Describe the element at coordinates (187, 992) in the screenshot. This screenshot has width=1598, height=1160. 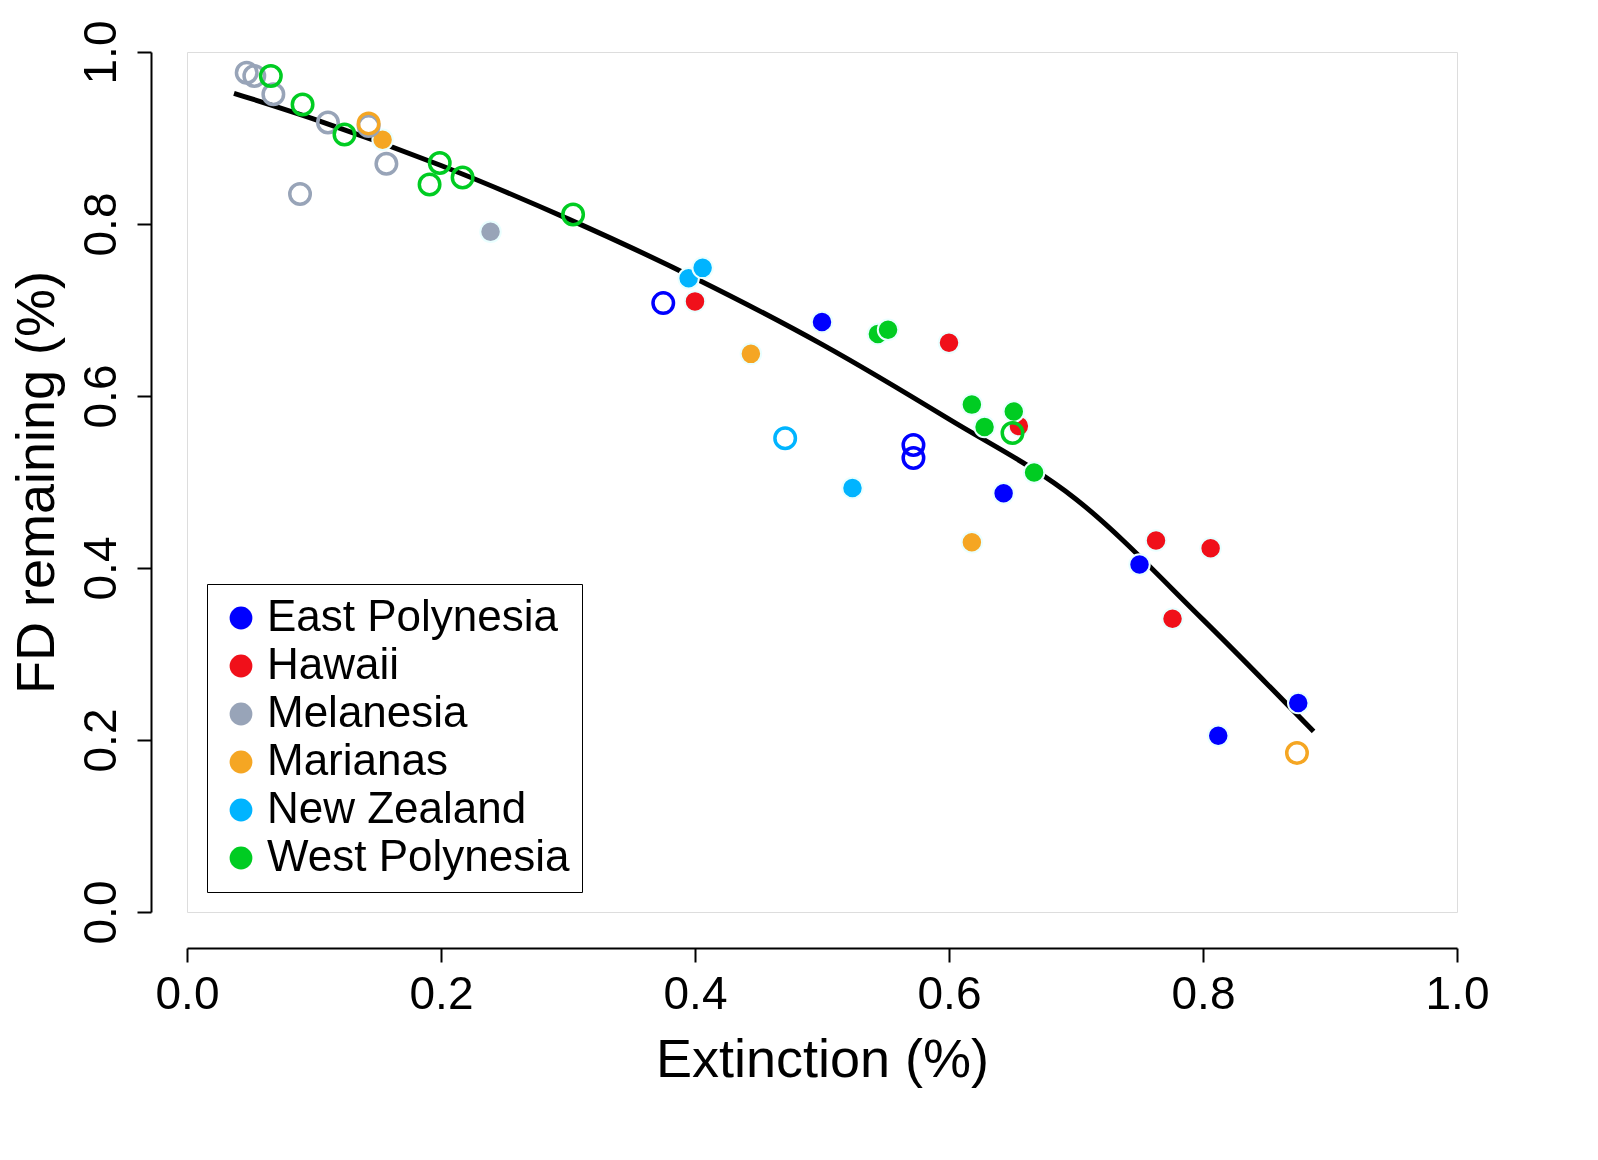
I see `x-tick-label: 0.0` at that location.